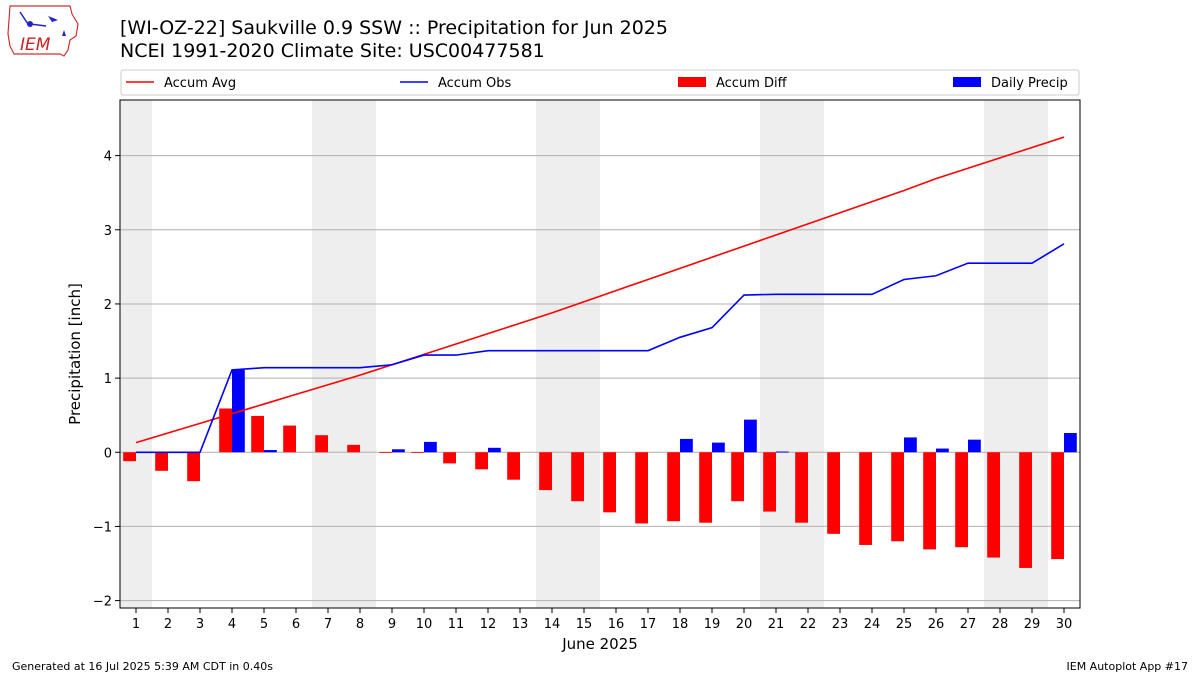 The image size is (1200, 675). I want to click on x-tick-label: 8, so click(360, 624).